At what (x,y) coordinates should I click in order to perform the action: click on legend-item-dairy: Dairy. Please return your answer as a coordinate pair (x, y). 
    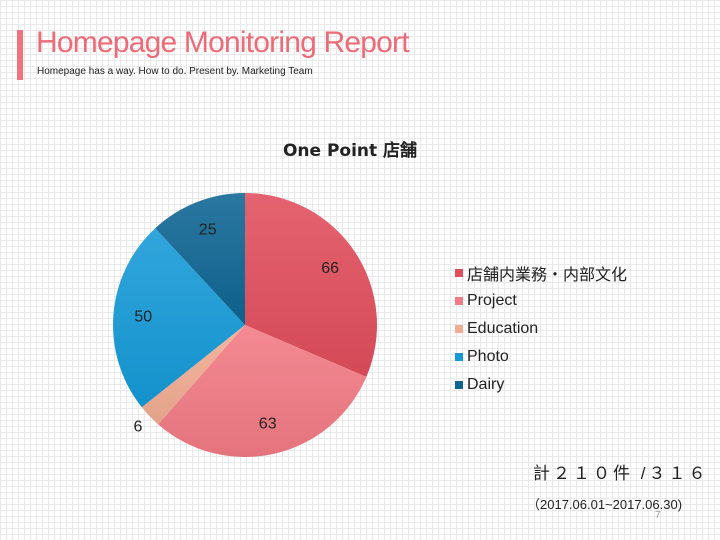
    Looking at the image, I should click on (541, 385).